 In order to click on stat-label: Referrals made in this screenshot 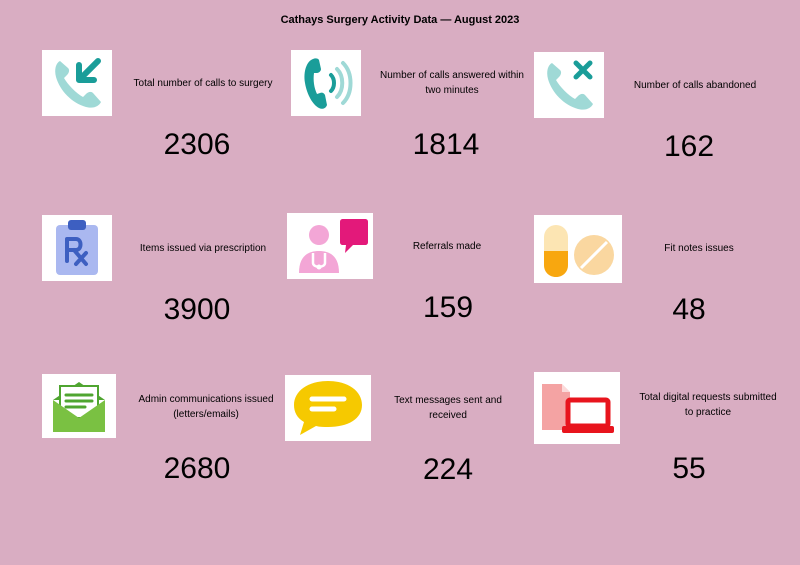, I will do `click(447, 246)`.